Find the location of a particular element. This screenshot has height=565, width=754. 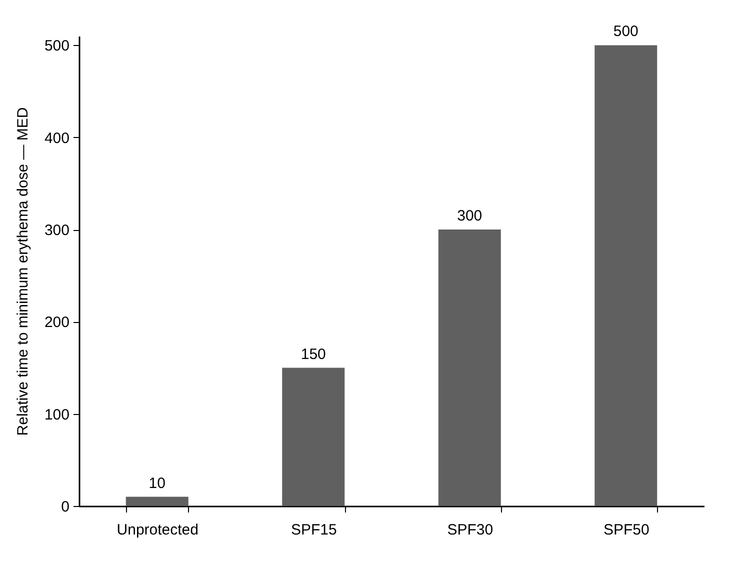

x-tick-label: SPF15 is located at coordinates (313, 530).